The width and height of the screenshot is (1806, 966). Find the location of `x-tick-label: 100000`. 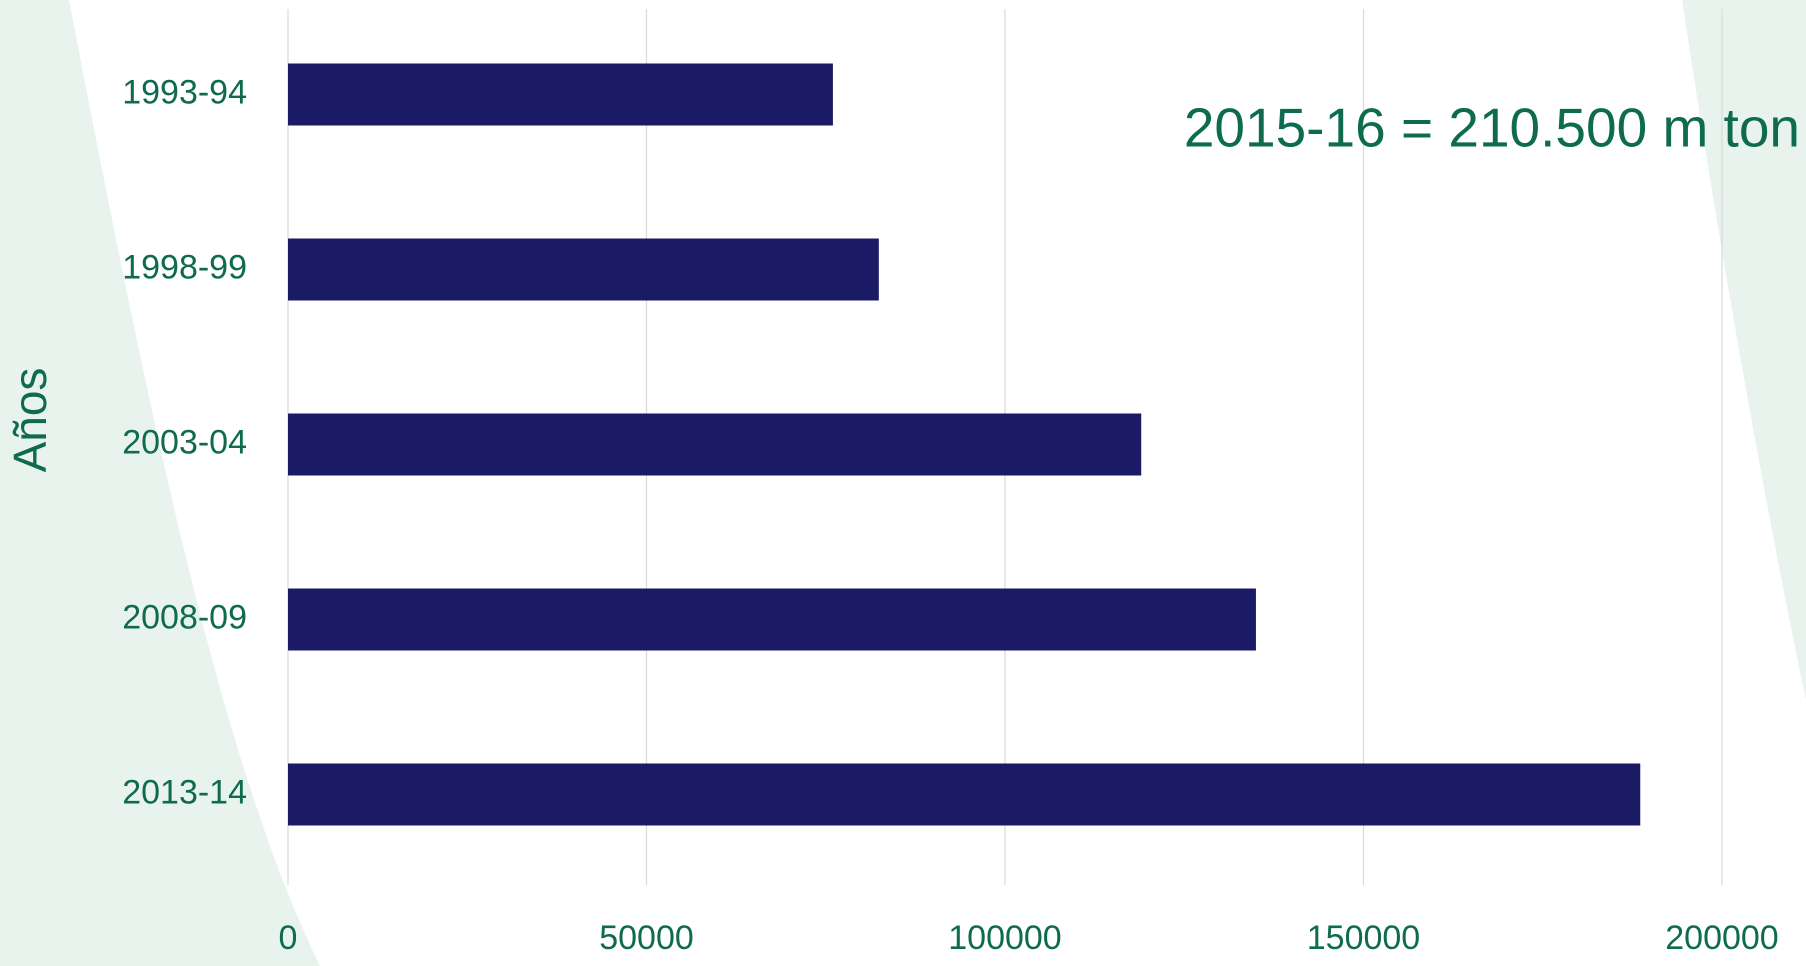

x-tick-label: 100000 is located at coordinates (1004, 938).